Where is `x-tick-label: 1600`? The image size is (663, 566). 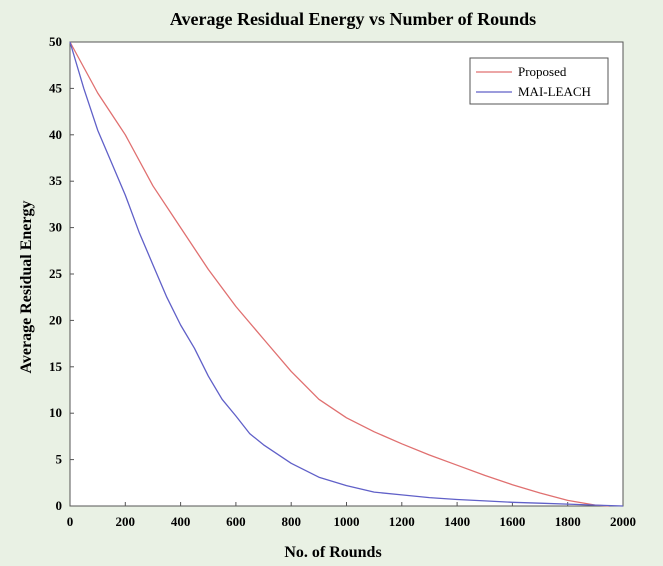
x-tick-label: 1600 is located at coordinates (512, 521).